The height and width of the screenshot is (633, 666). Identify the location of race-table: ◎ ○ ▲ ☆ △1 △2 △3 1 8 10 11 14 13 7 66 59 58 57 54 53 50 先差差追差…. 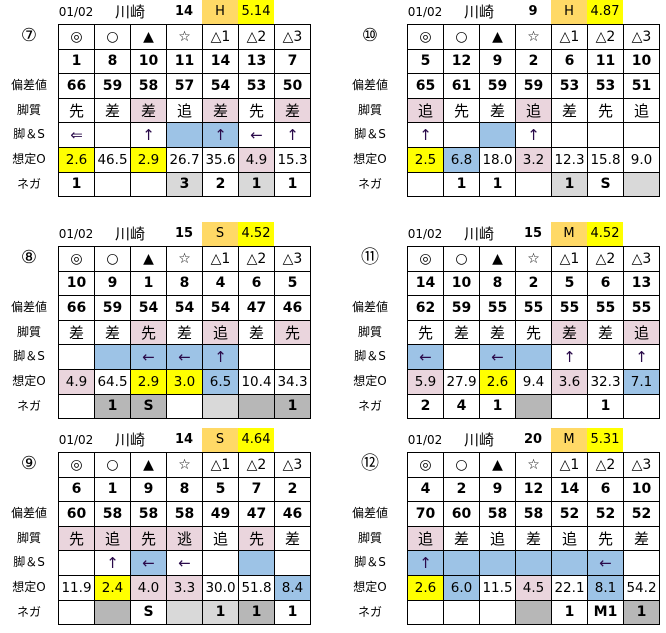
(184, 111).